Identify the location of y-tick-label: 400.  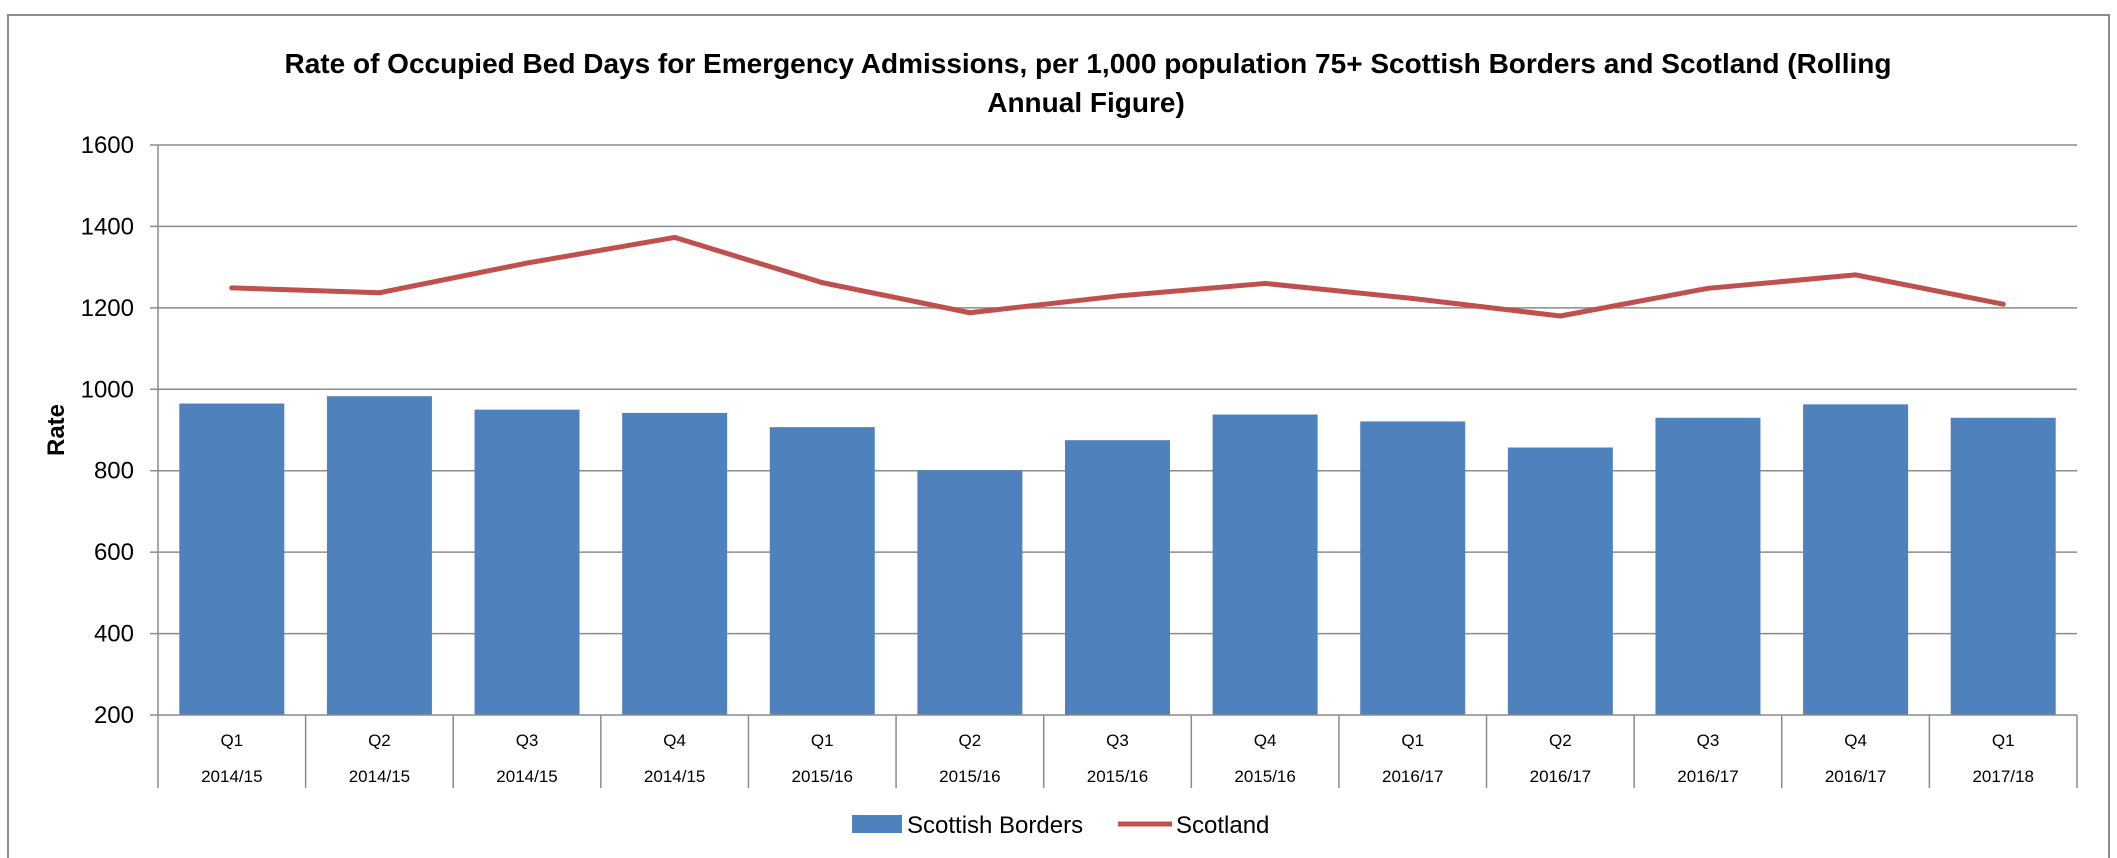
(114, 634).